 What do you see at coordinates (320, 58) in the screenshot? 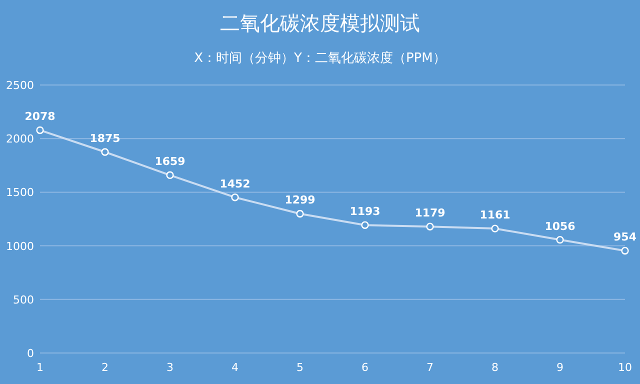
I see `chart-subtitle: X：时间（分钟）Y：二氧化碳浓度（PPM）` at bounding box center [320, 58].